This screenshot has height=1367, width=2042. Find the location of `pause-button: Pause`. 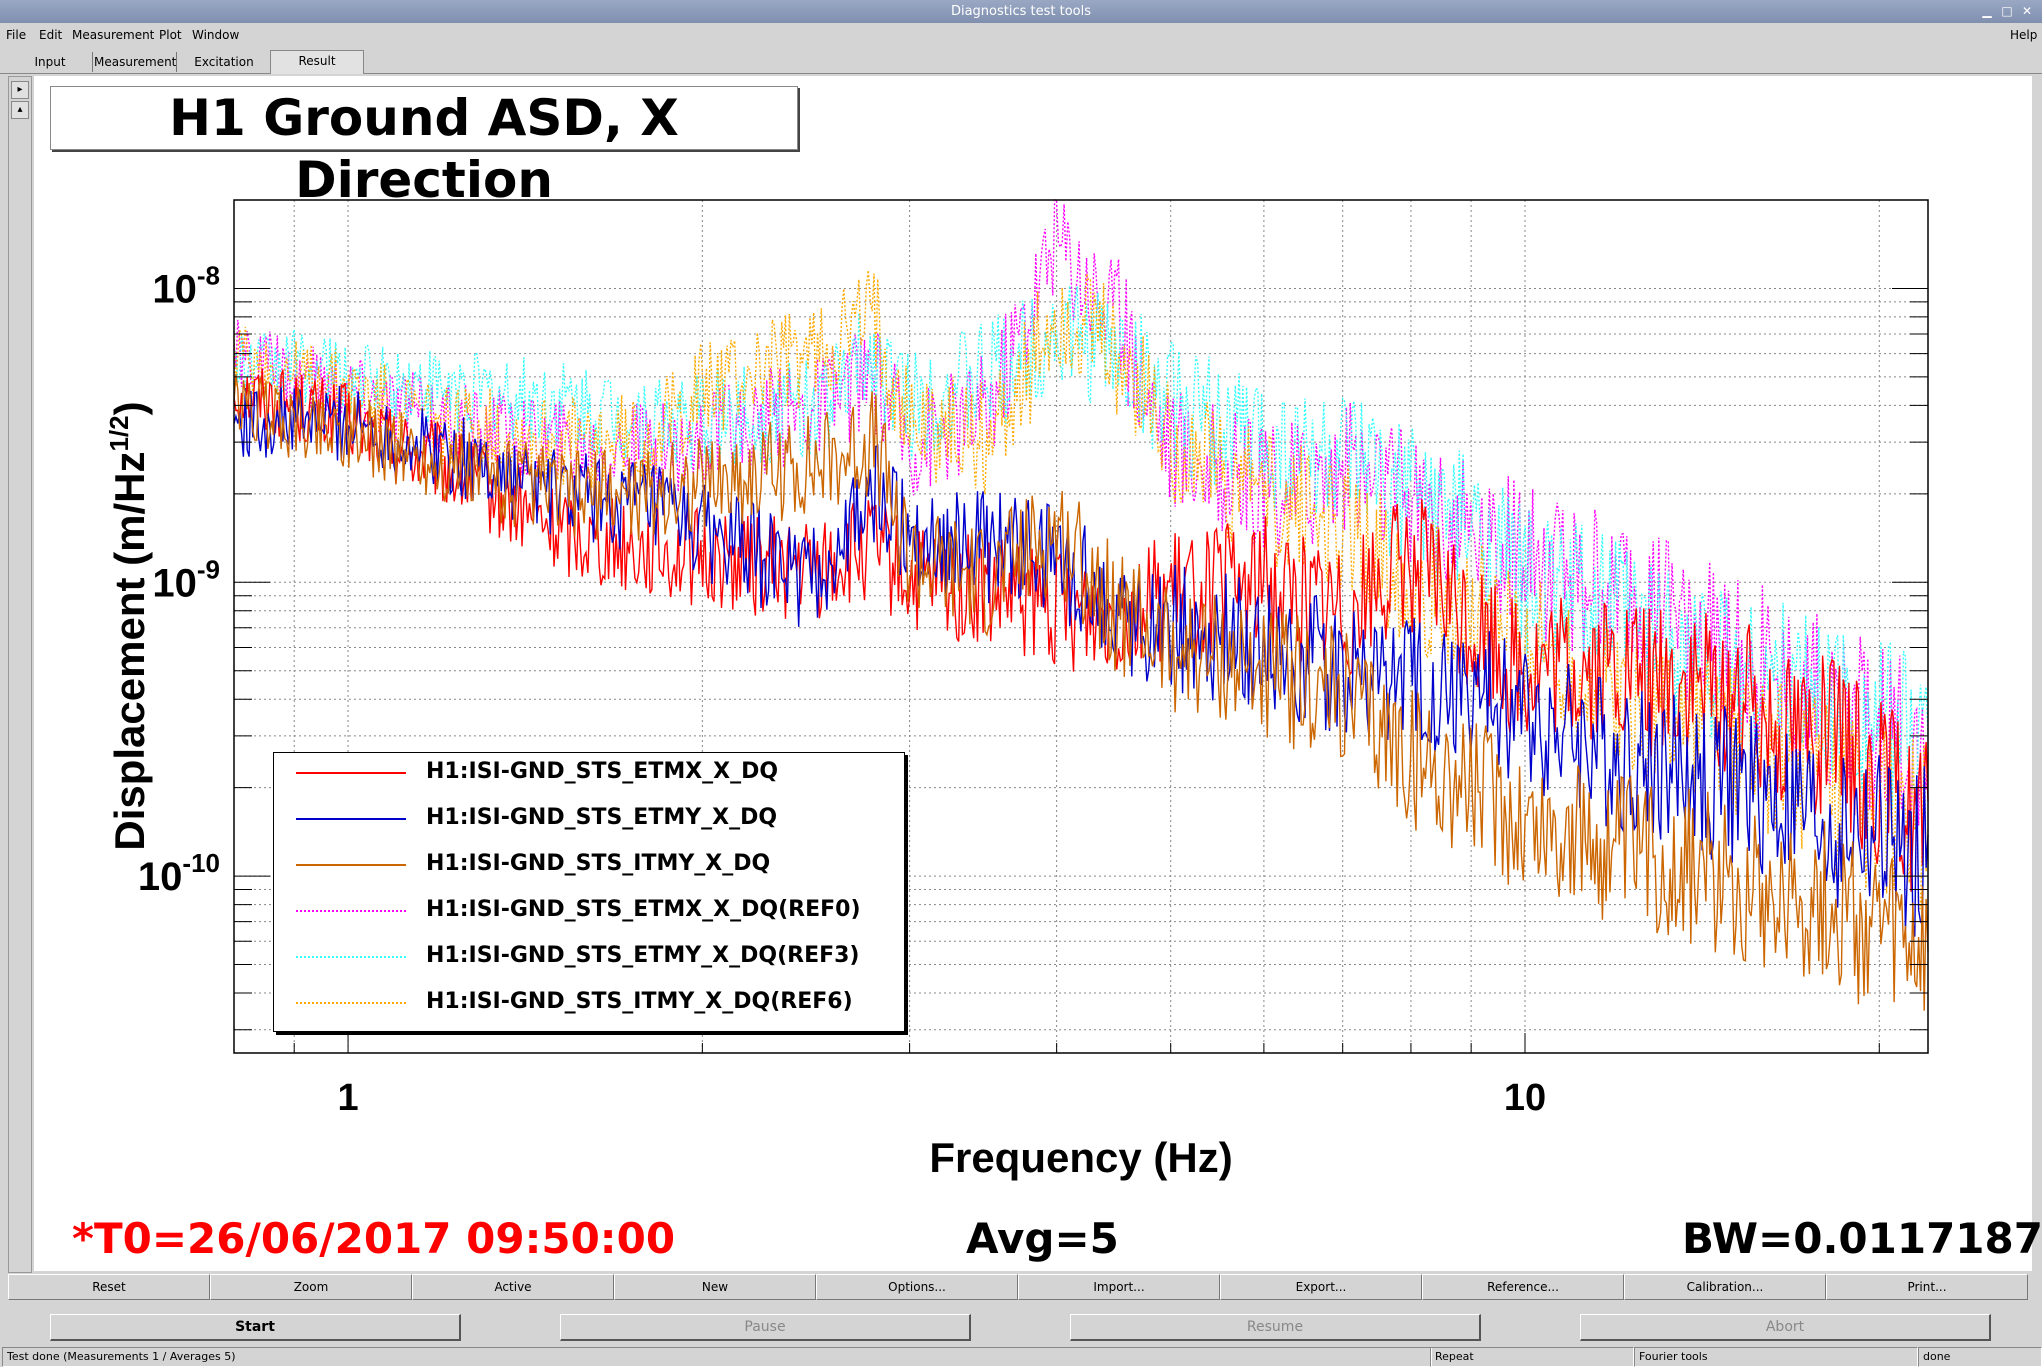

pause-button: Pause is located at coordinates (765, 1327).